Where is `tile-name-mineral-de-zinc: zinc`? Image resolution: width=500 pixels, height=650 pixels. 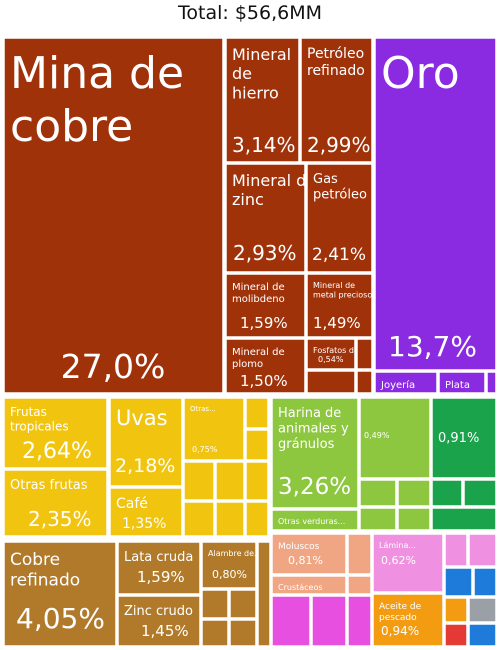
tile-name-mineral-de-zinc: zinc is located at coordinates (248, 199).